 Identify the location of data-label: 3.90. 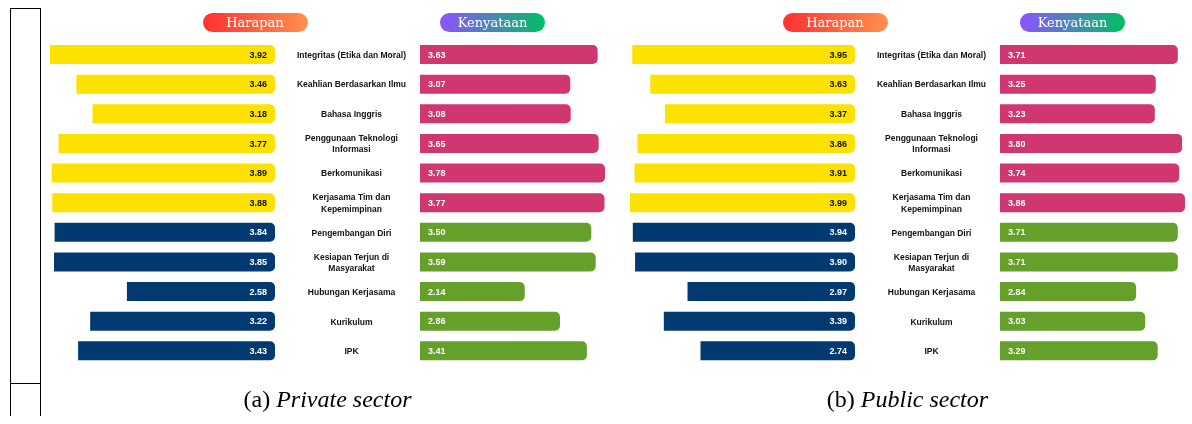
(838, 262).